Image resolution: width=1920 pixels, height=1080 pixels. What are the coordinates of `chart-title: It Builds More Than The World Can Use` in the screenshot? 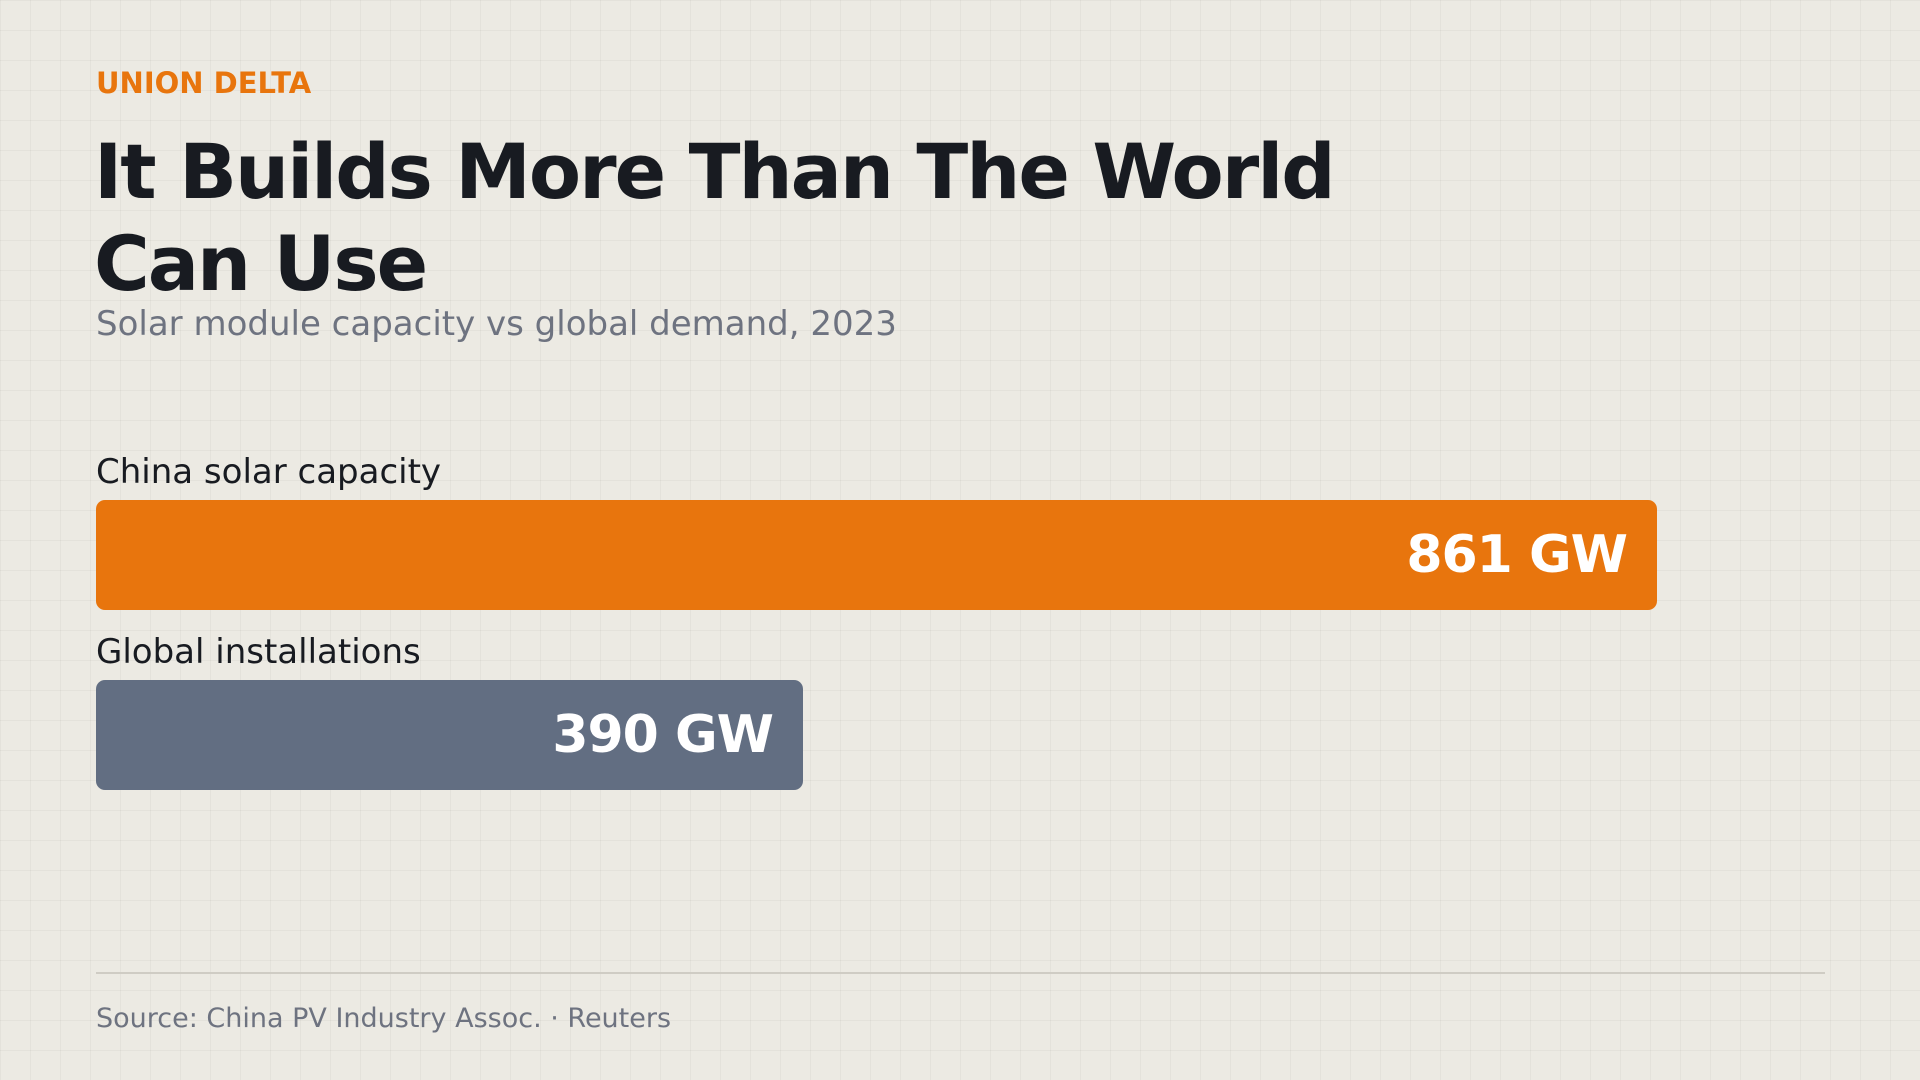 It's located at (715, 217).